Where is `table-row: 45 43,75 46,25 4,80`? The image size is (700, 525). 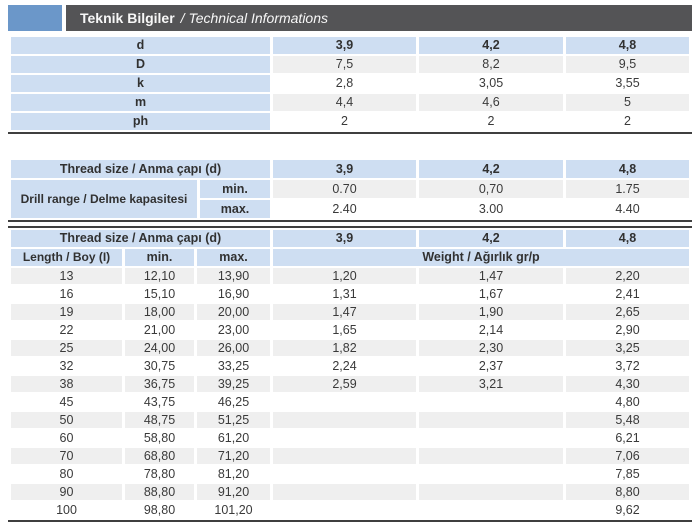 table-row: 45 43,75 46,25 4,80 is located at coordinates (350, 402).